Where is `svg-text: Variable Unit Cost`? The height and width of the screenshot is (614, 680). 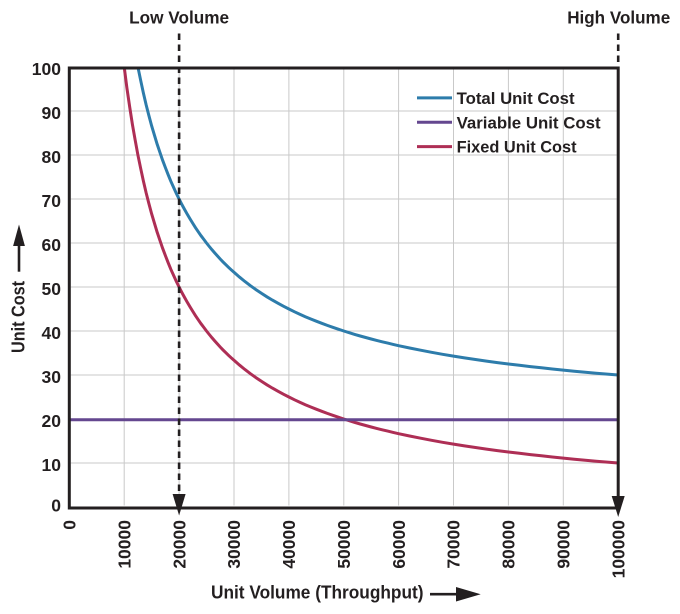
svg-text: Variable Unit Cost is located at coordinates (529, 122).